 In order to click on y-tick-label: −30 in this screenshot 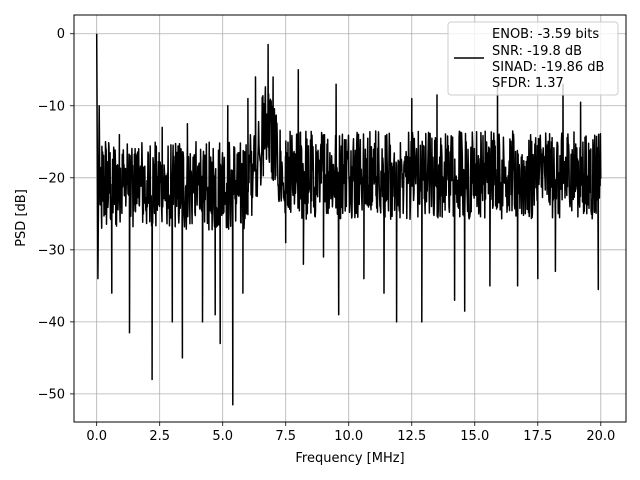, I will do `click(51, 250)`.